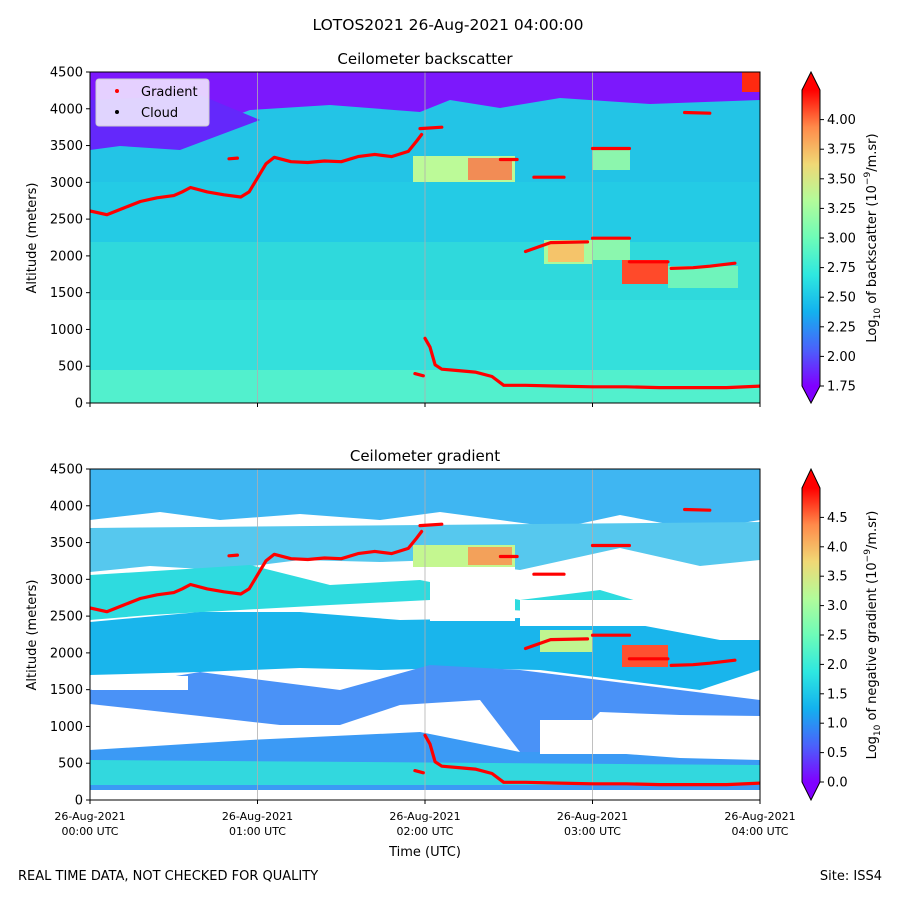 The image size is (900, 900). I want to click on x-tick-time: 04:00 UTC, so click(759, 831).